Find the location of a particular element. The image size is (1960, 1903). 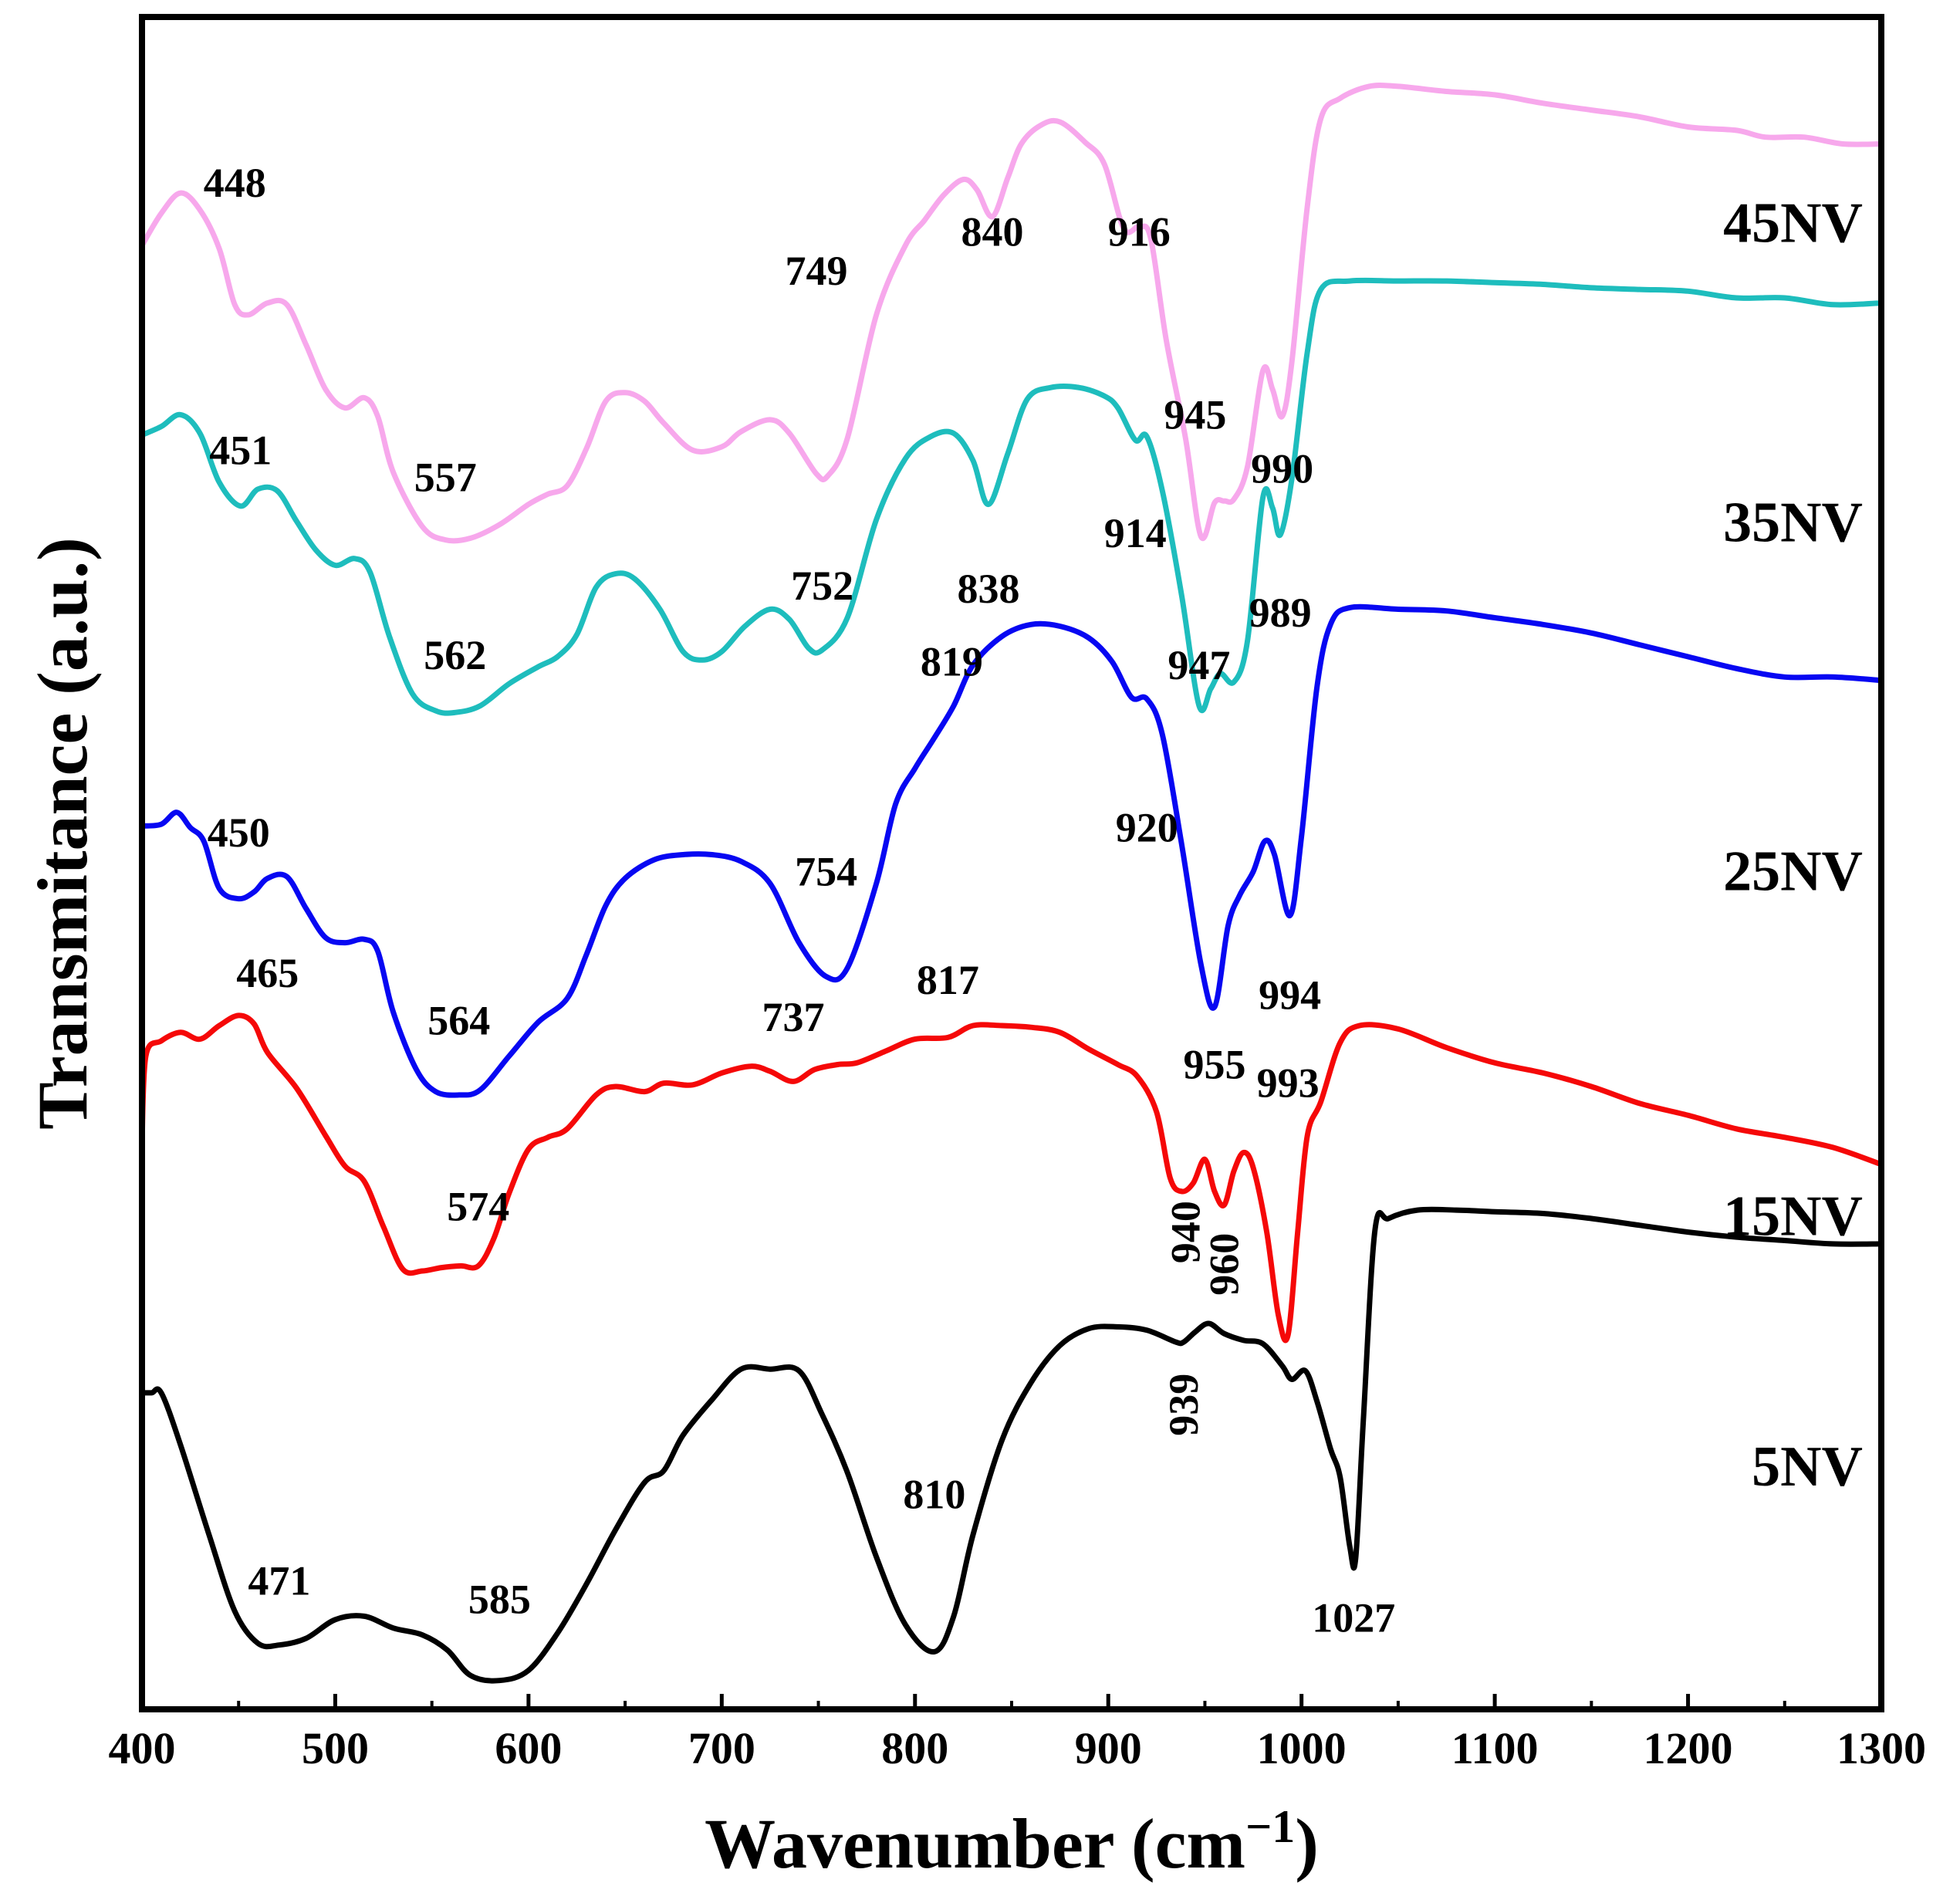

peak-label-45nv-448: 448 is located at coordinates (235, 183).